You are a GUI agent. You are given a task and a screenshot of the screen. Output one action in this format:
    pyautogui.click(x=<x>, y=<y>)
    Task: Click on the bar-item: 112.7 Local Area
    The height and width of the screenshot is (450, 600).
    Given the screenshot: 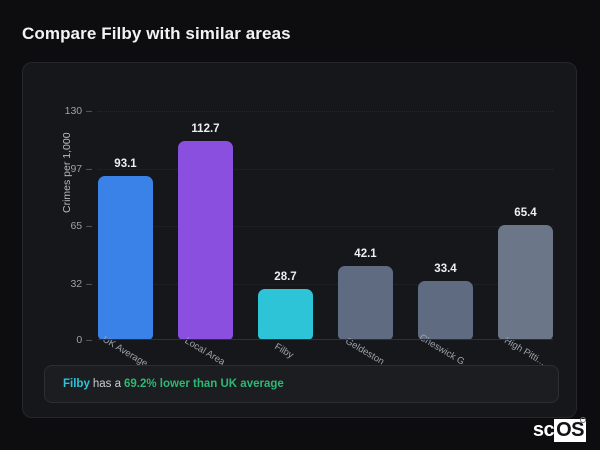 What is the action you would take?
    pyautogui.click(x=205, y=239)
    